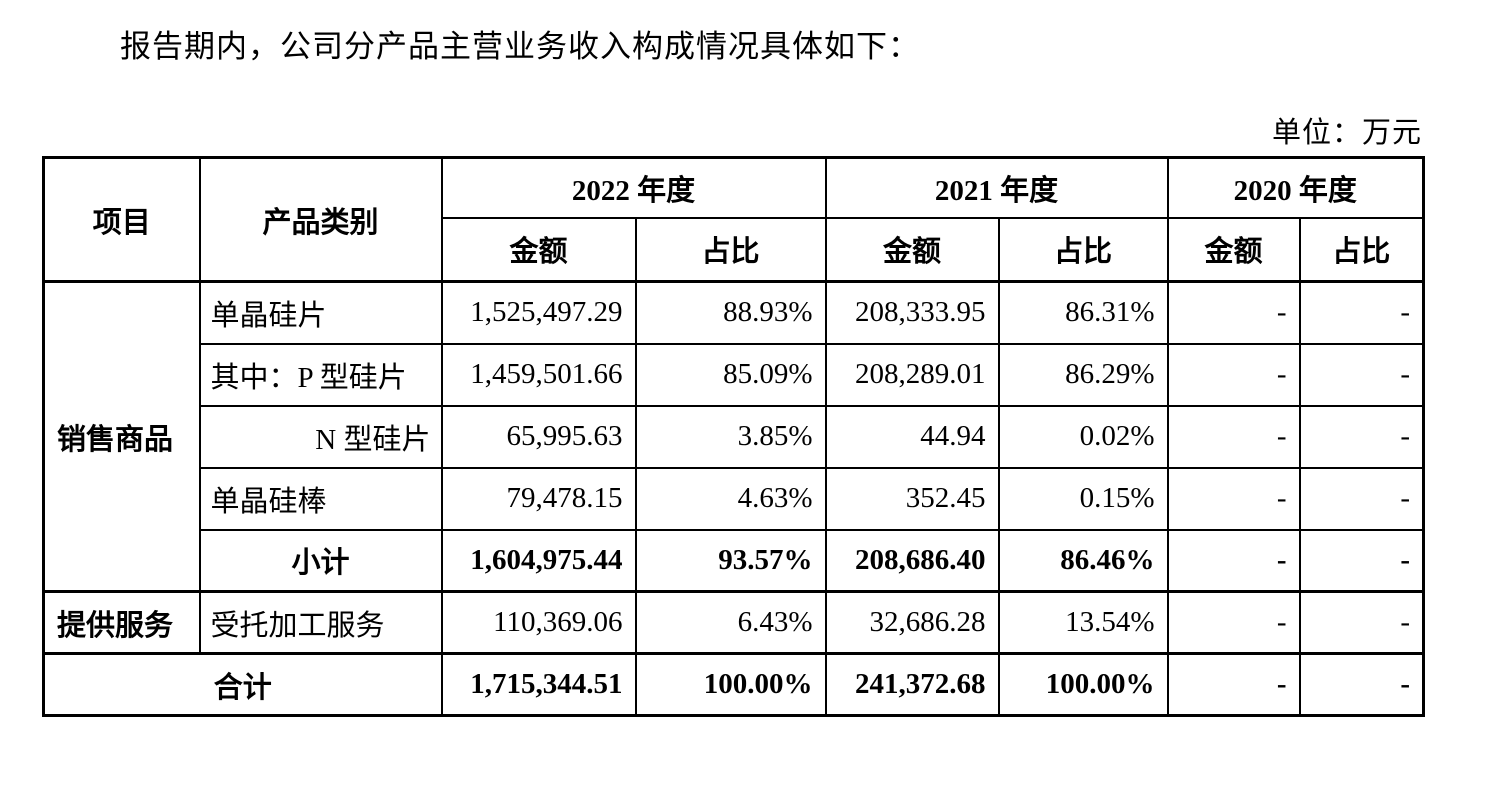 The width and height of the screenshot is (1496, 794). What do you see at coordinates (520, 46) in the screenshot?
I see `intro-paragraph: 报告期内，公司分产品主营业务收入构成情况具体如下：` at bounding box center [520, 46].